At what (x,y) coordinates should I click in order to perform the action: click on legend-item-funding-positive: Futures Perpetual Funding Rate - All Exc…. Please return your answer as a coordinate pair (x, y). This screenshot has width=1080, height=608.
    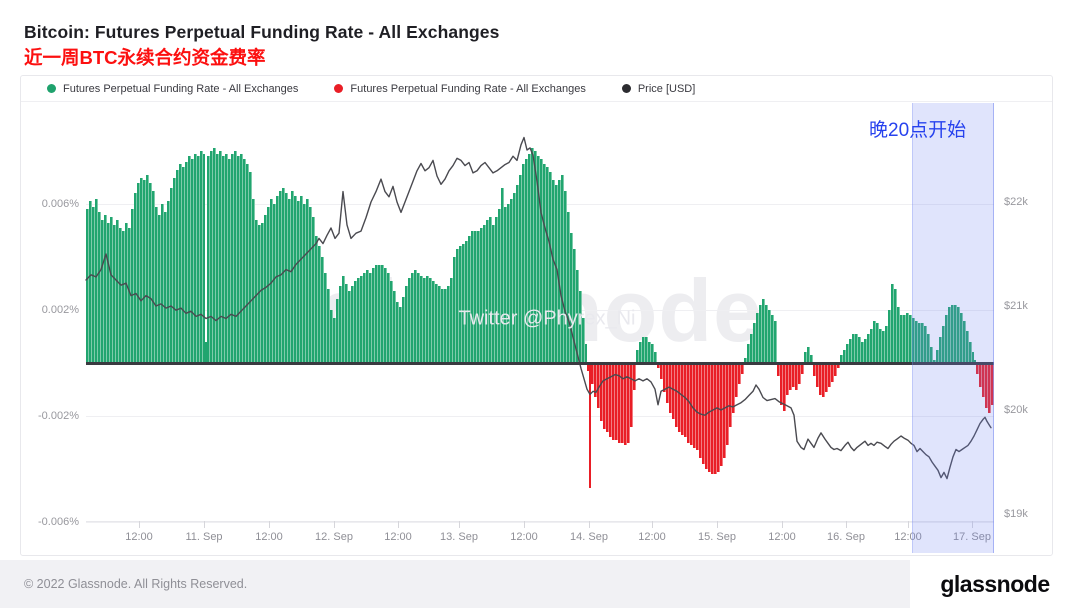
    Looking at the image, I should click on (172, 89).